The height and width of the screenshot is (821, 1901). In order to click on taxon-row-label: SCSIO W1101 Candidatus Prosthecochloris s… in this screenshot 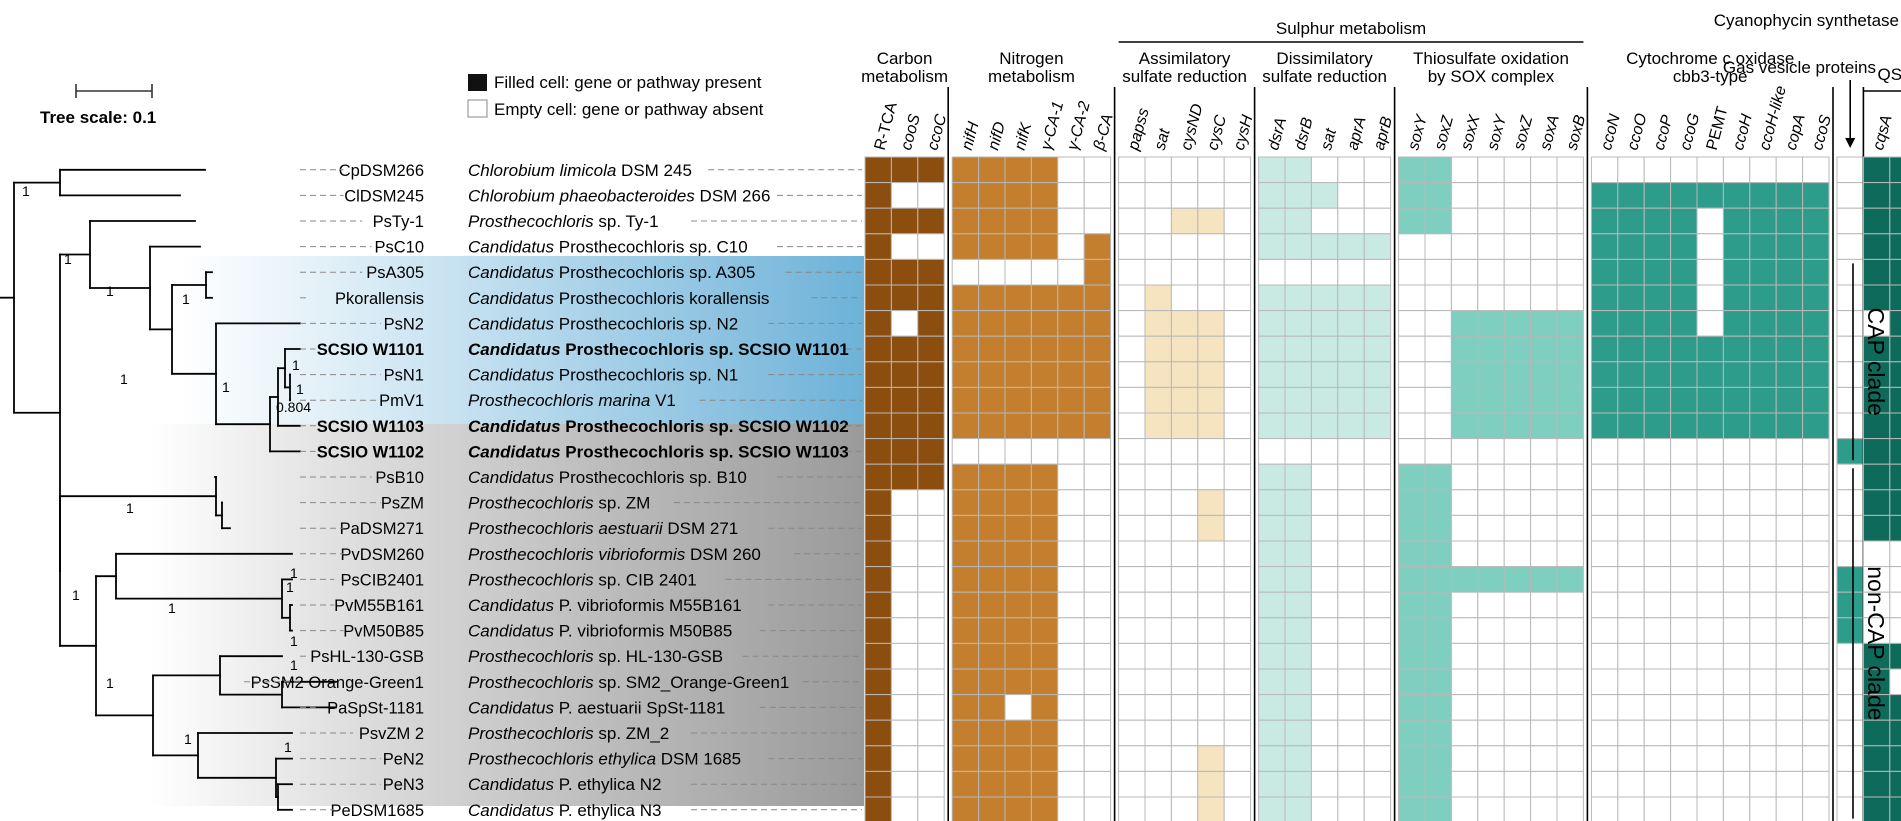, I will do `click(581, 349)`.